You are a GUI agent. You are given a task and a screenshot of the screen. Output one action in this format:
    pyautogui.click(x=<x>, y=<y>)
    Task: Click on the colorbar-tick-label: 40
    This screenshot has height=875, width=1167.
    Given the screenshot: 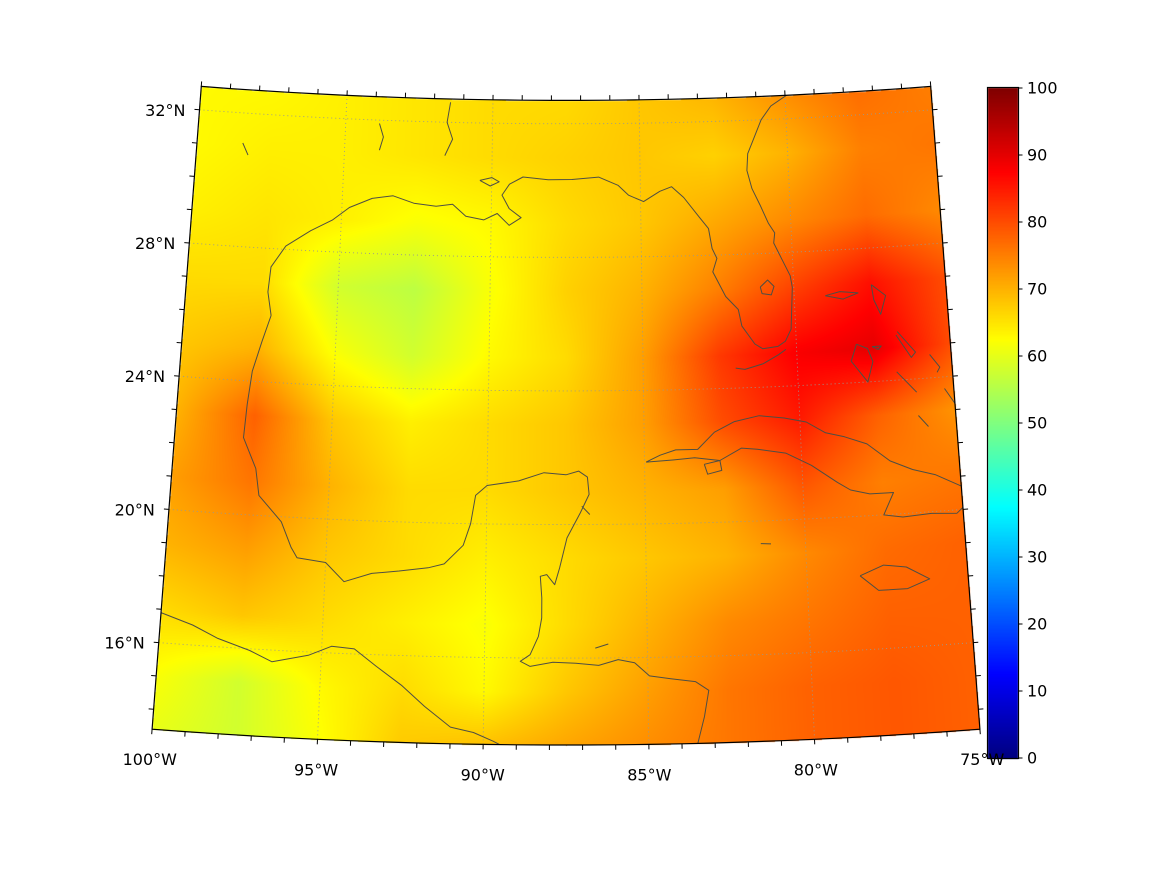 What is the action you would take?
    pyautogui.click(x=1037, y=490)
    